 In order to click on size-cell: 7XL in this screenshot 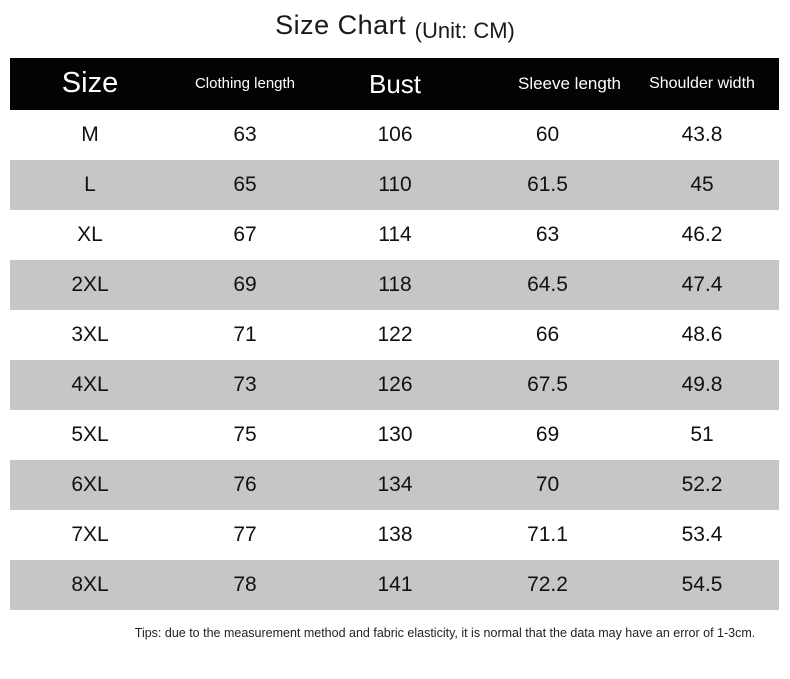, I will do `click(90, 534)`.